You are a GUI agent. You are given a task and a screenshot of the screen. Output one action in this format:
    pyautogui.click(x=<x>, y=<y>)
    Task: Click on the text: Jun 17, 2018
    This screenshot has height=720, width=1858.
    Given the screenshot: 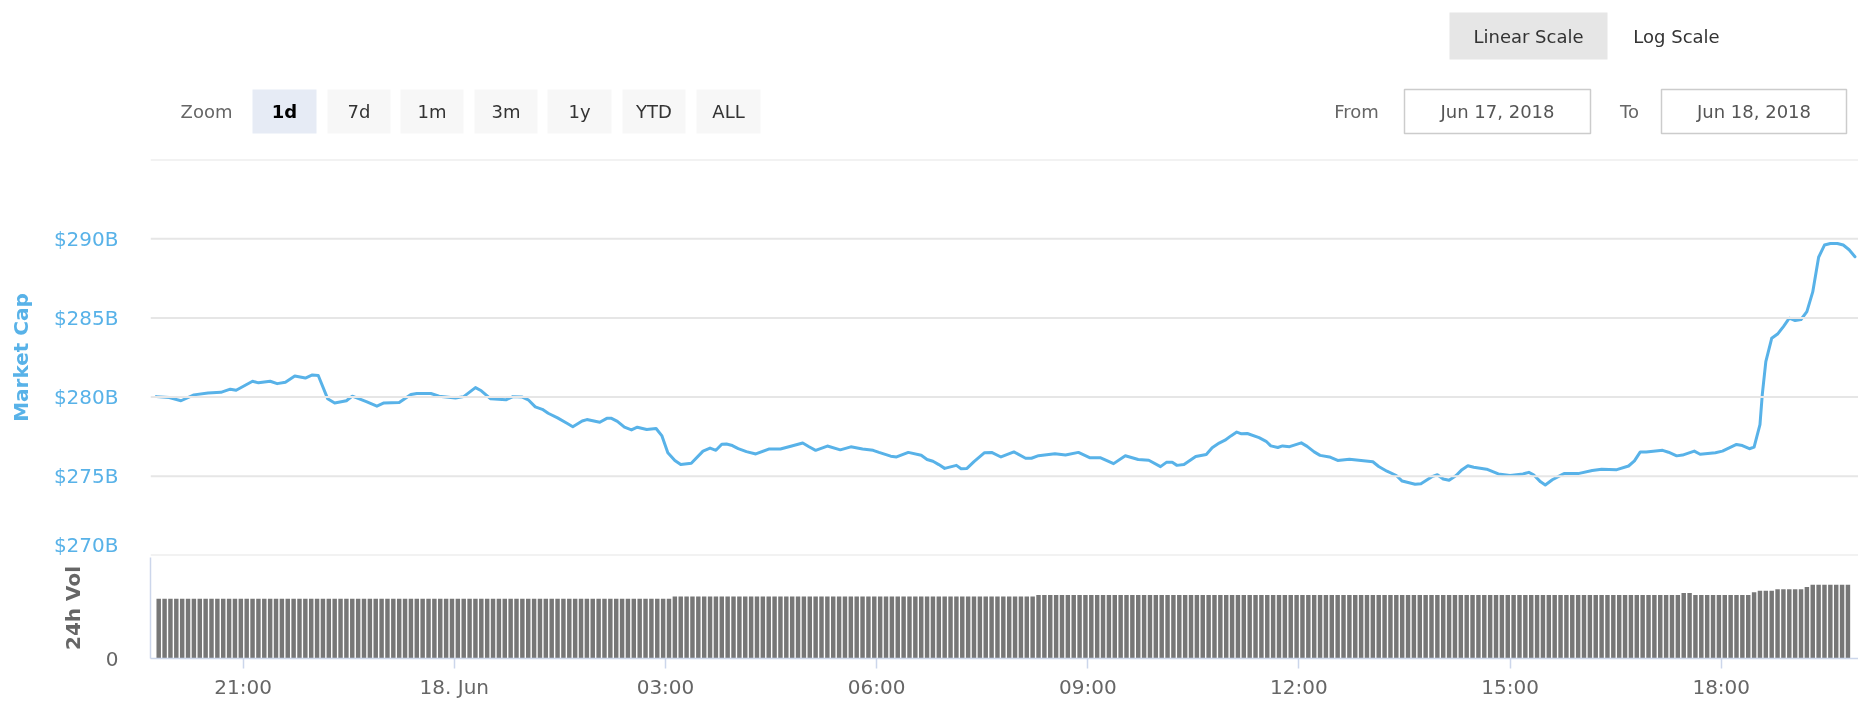 What is the action you would take?
    pyautogui.click(x=1497, y=111)
    